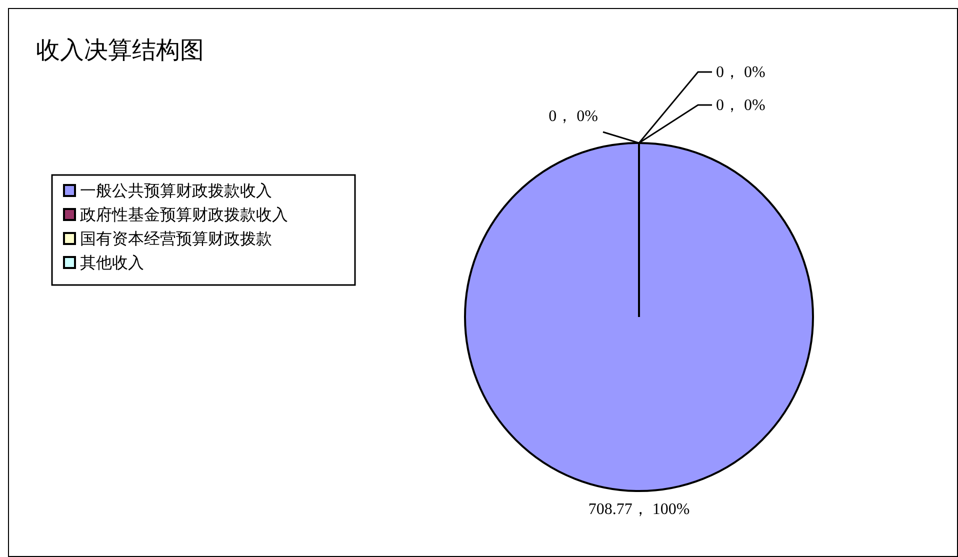 Image resolution: width=958 pixels, height=557 pixels. Describe the element at coordinates (120, 50) in the screenshot. I see `chart-title: 收入决算结构图` at that location.